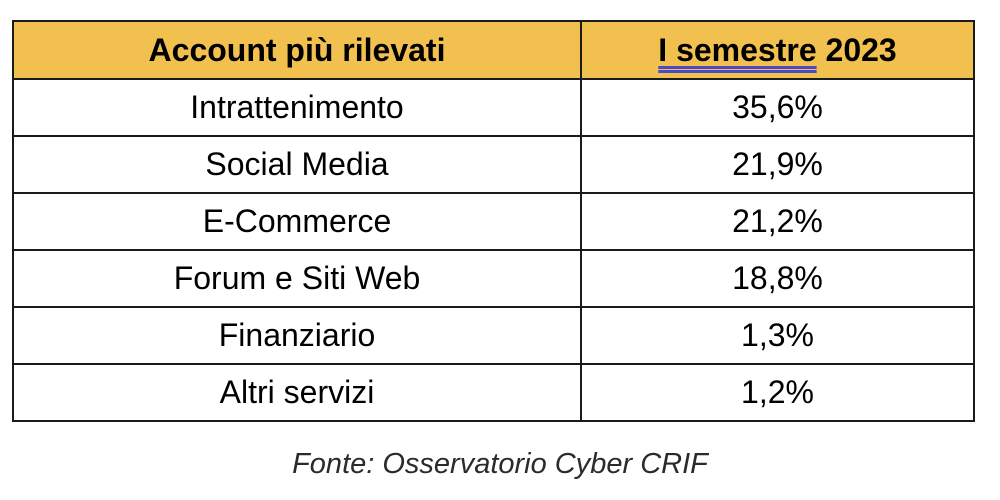 This screenshot has width=1000, height=500. What do you see at coordinates (297, 335) in the screenshot?
I see `row-category: Finanziario` at bounding box center [297, 335].